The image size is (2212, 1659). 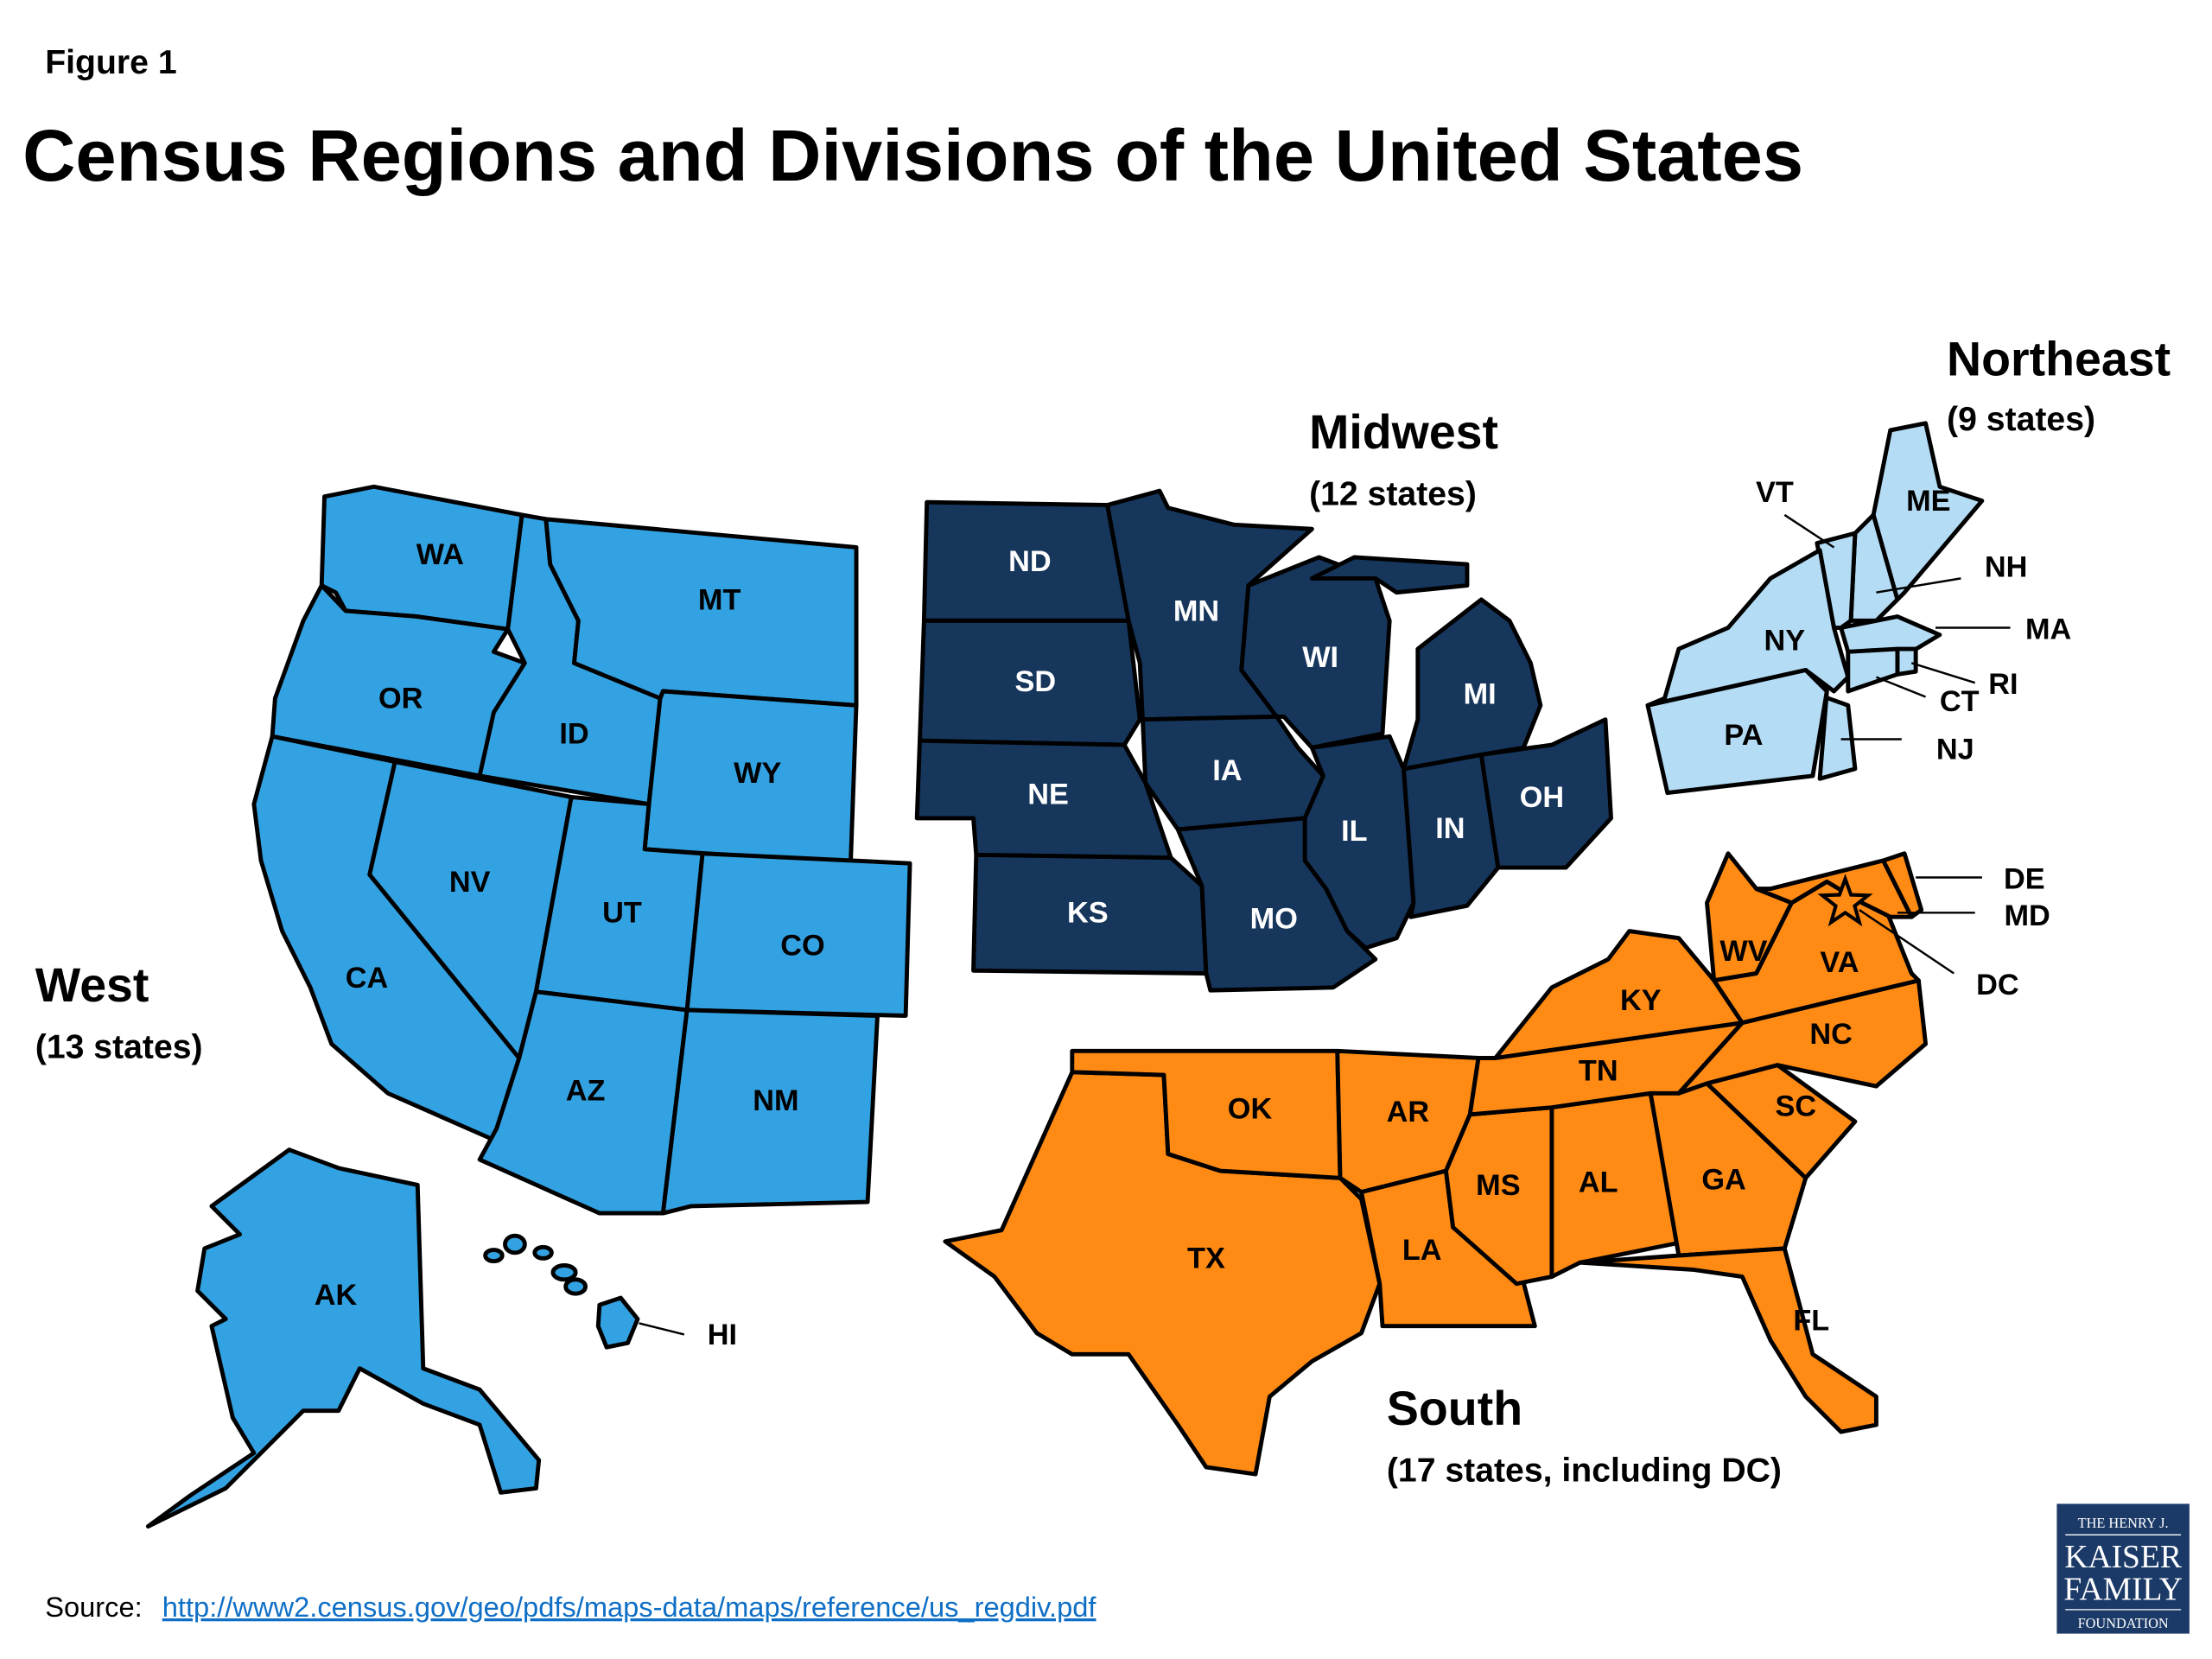 I want to click on state-fl, so click(x=1728, y=1340).